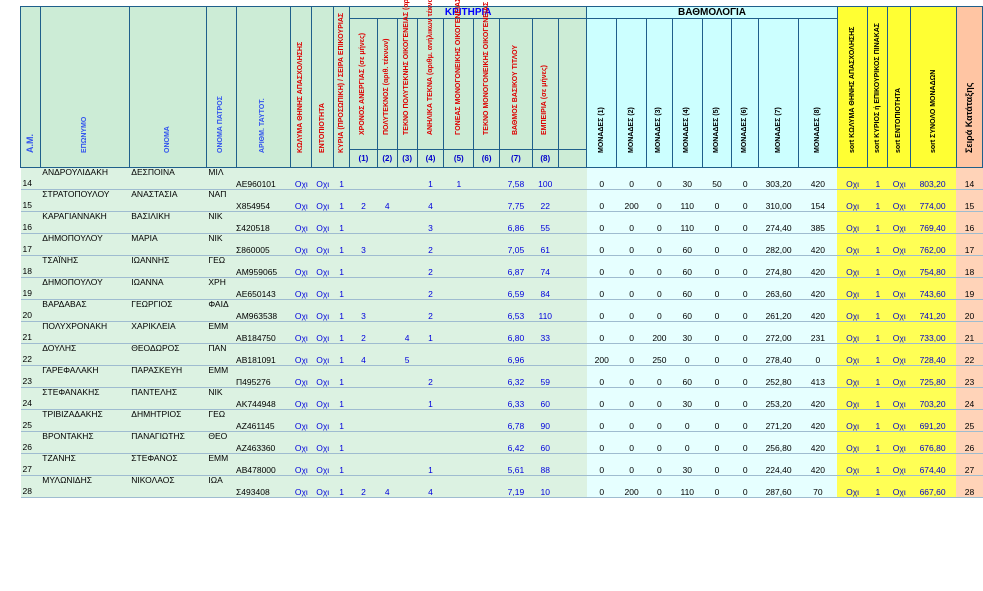 The width and height of the screenshot is (983, 591). I want to click on vathmologia-group-header: ΒΑΘΜΟΛΟΓΙΑ, so click(712, 12).